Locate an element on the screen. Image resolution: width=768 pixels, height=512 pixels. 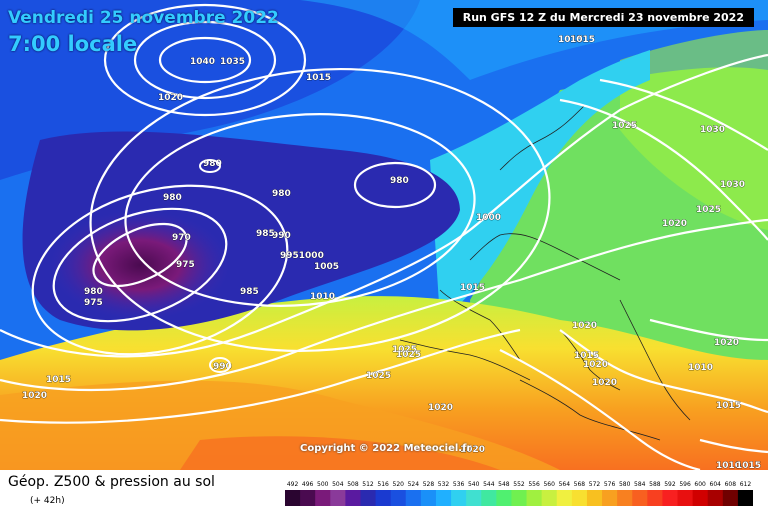
scale-label: 544 is located at coordinates (489, 484).